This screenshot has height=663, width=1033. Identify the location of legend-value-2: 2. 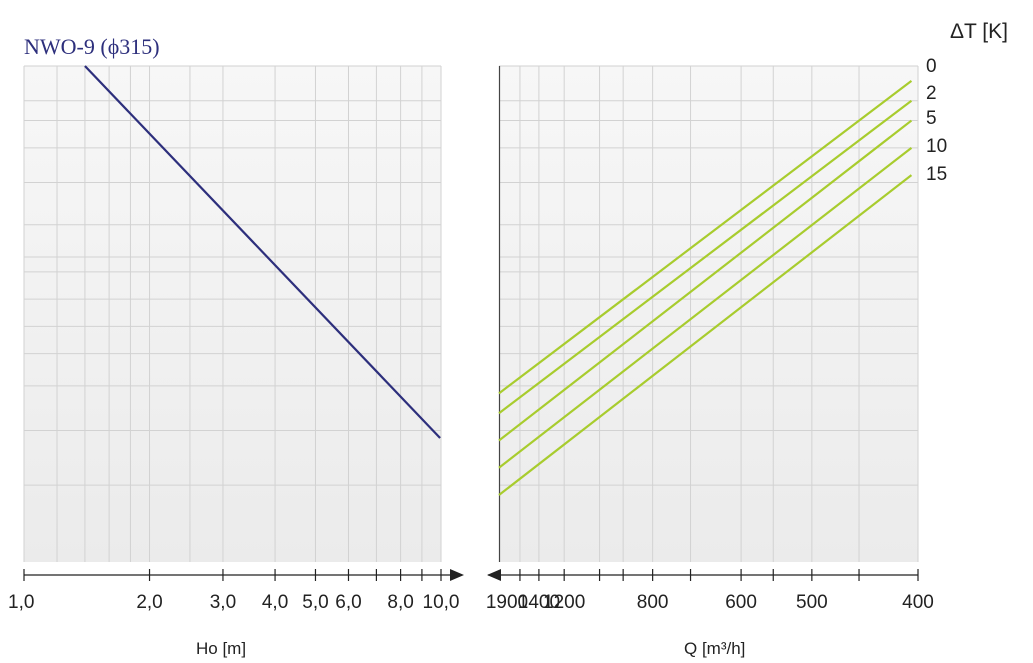
(931, 93).